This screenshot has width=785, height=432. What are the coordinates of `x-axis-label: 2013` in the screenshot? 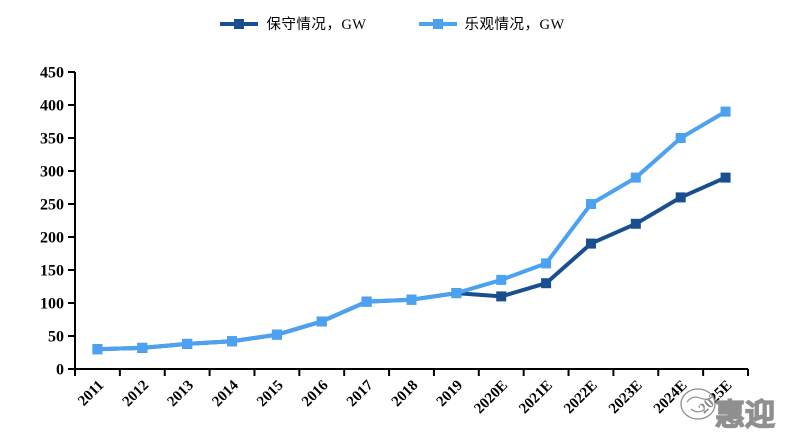 It's located at (180, 394).